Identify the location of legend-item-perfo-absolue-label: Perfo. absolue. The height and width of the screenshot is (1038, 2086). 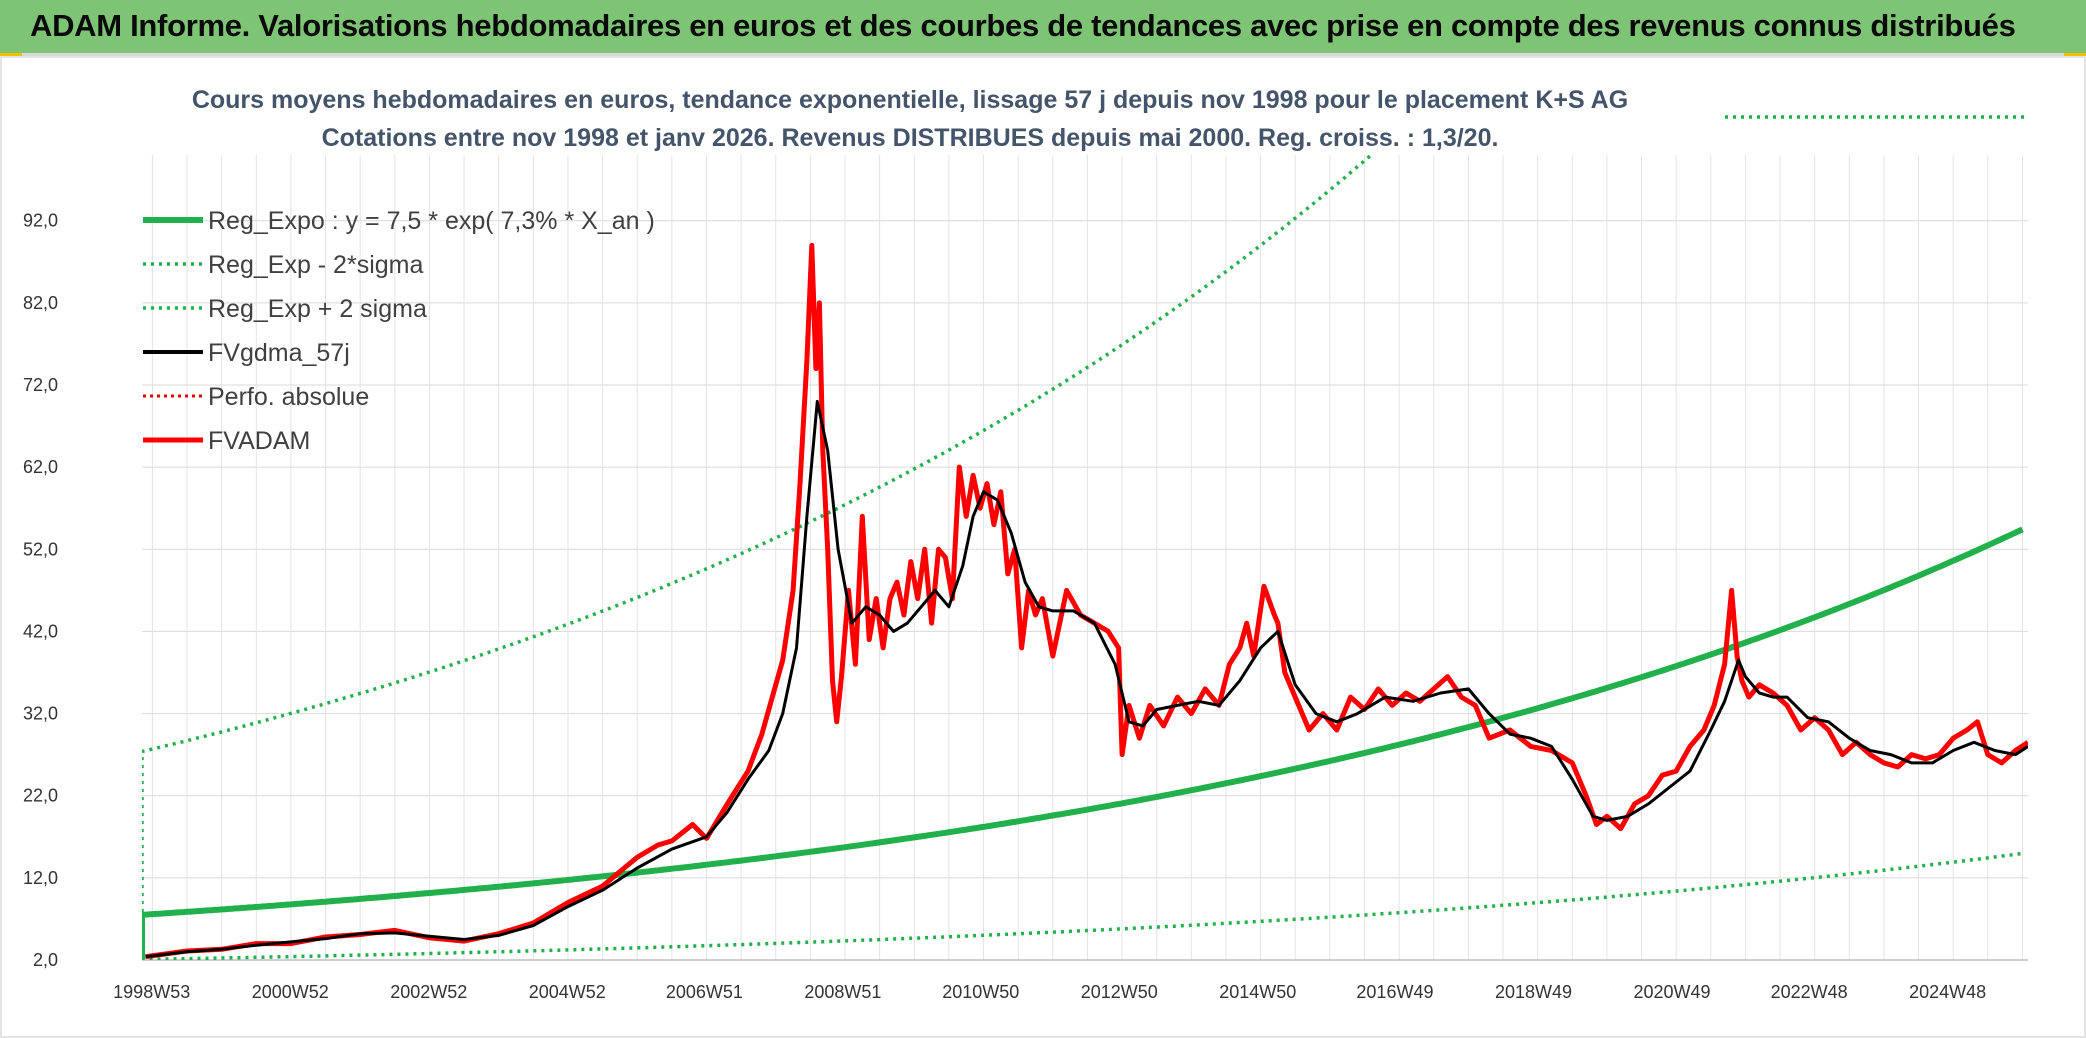
(288, 397).